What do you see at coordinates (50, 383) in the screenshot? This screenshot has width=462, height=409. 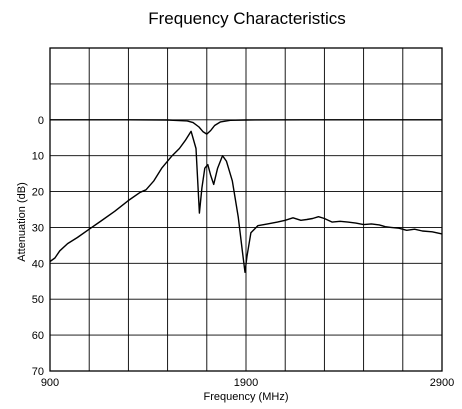 I see `x-tick-label: 900` at bounding box center [50, 383].